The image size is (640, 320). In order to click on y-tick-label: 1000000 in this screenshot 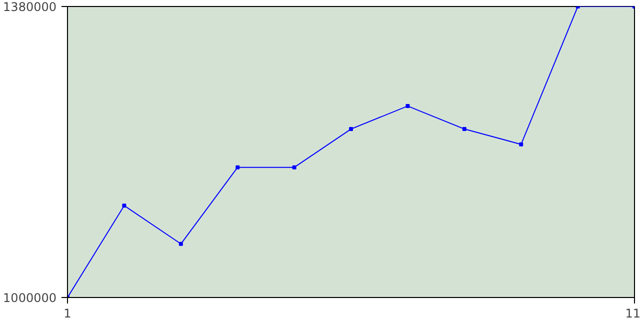, I will do `click(30, 298)`.